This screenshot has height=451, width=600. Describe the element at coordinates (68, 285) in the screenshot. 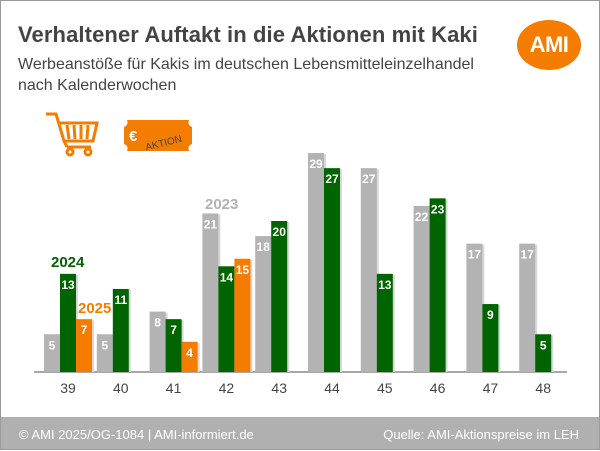

I see `data-label-2024-kw39: 13` at that location.